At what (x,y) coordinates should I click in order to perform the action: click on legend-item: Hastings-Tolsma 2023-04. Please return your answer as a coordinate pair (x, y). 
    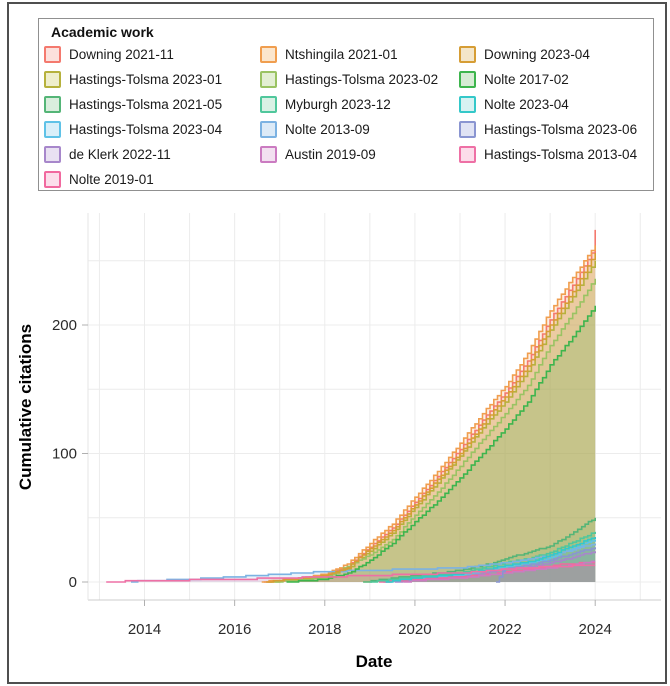
    Looking at the image, I should click on (133, 129).